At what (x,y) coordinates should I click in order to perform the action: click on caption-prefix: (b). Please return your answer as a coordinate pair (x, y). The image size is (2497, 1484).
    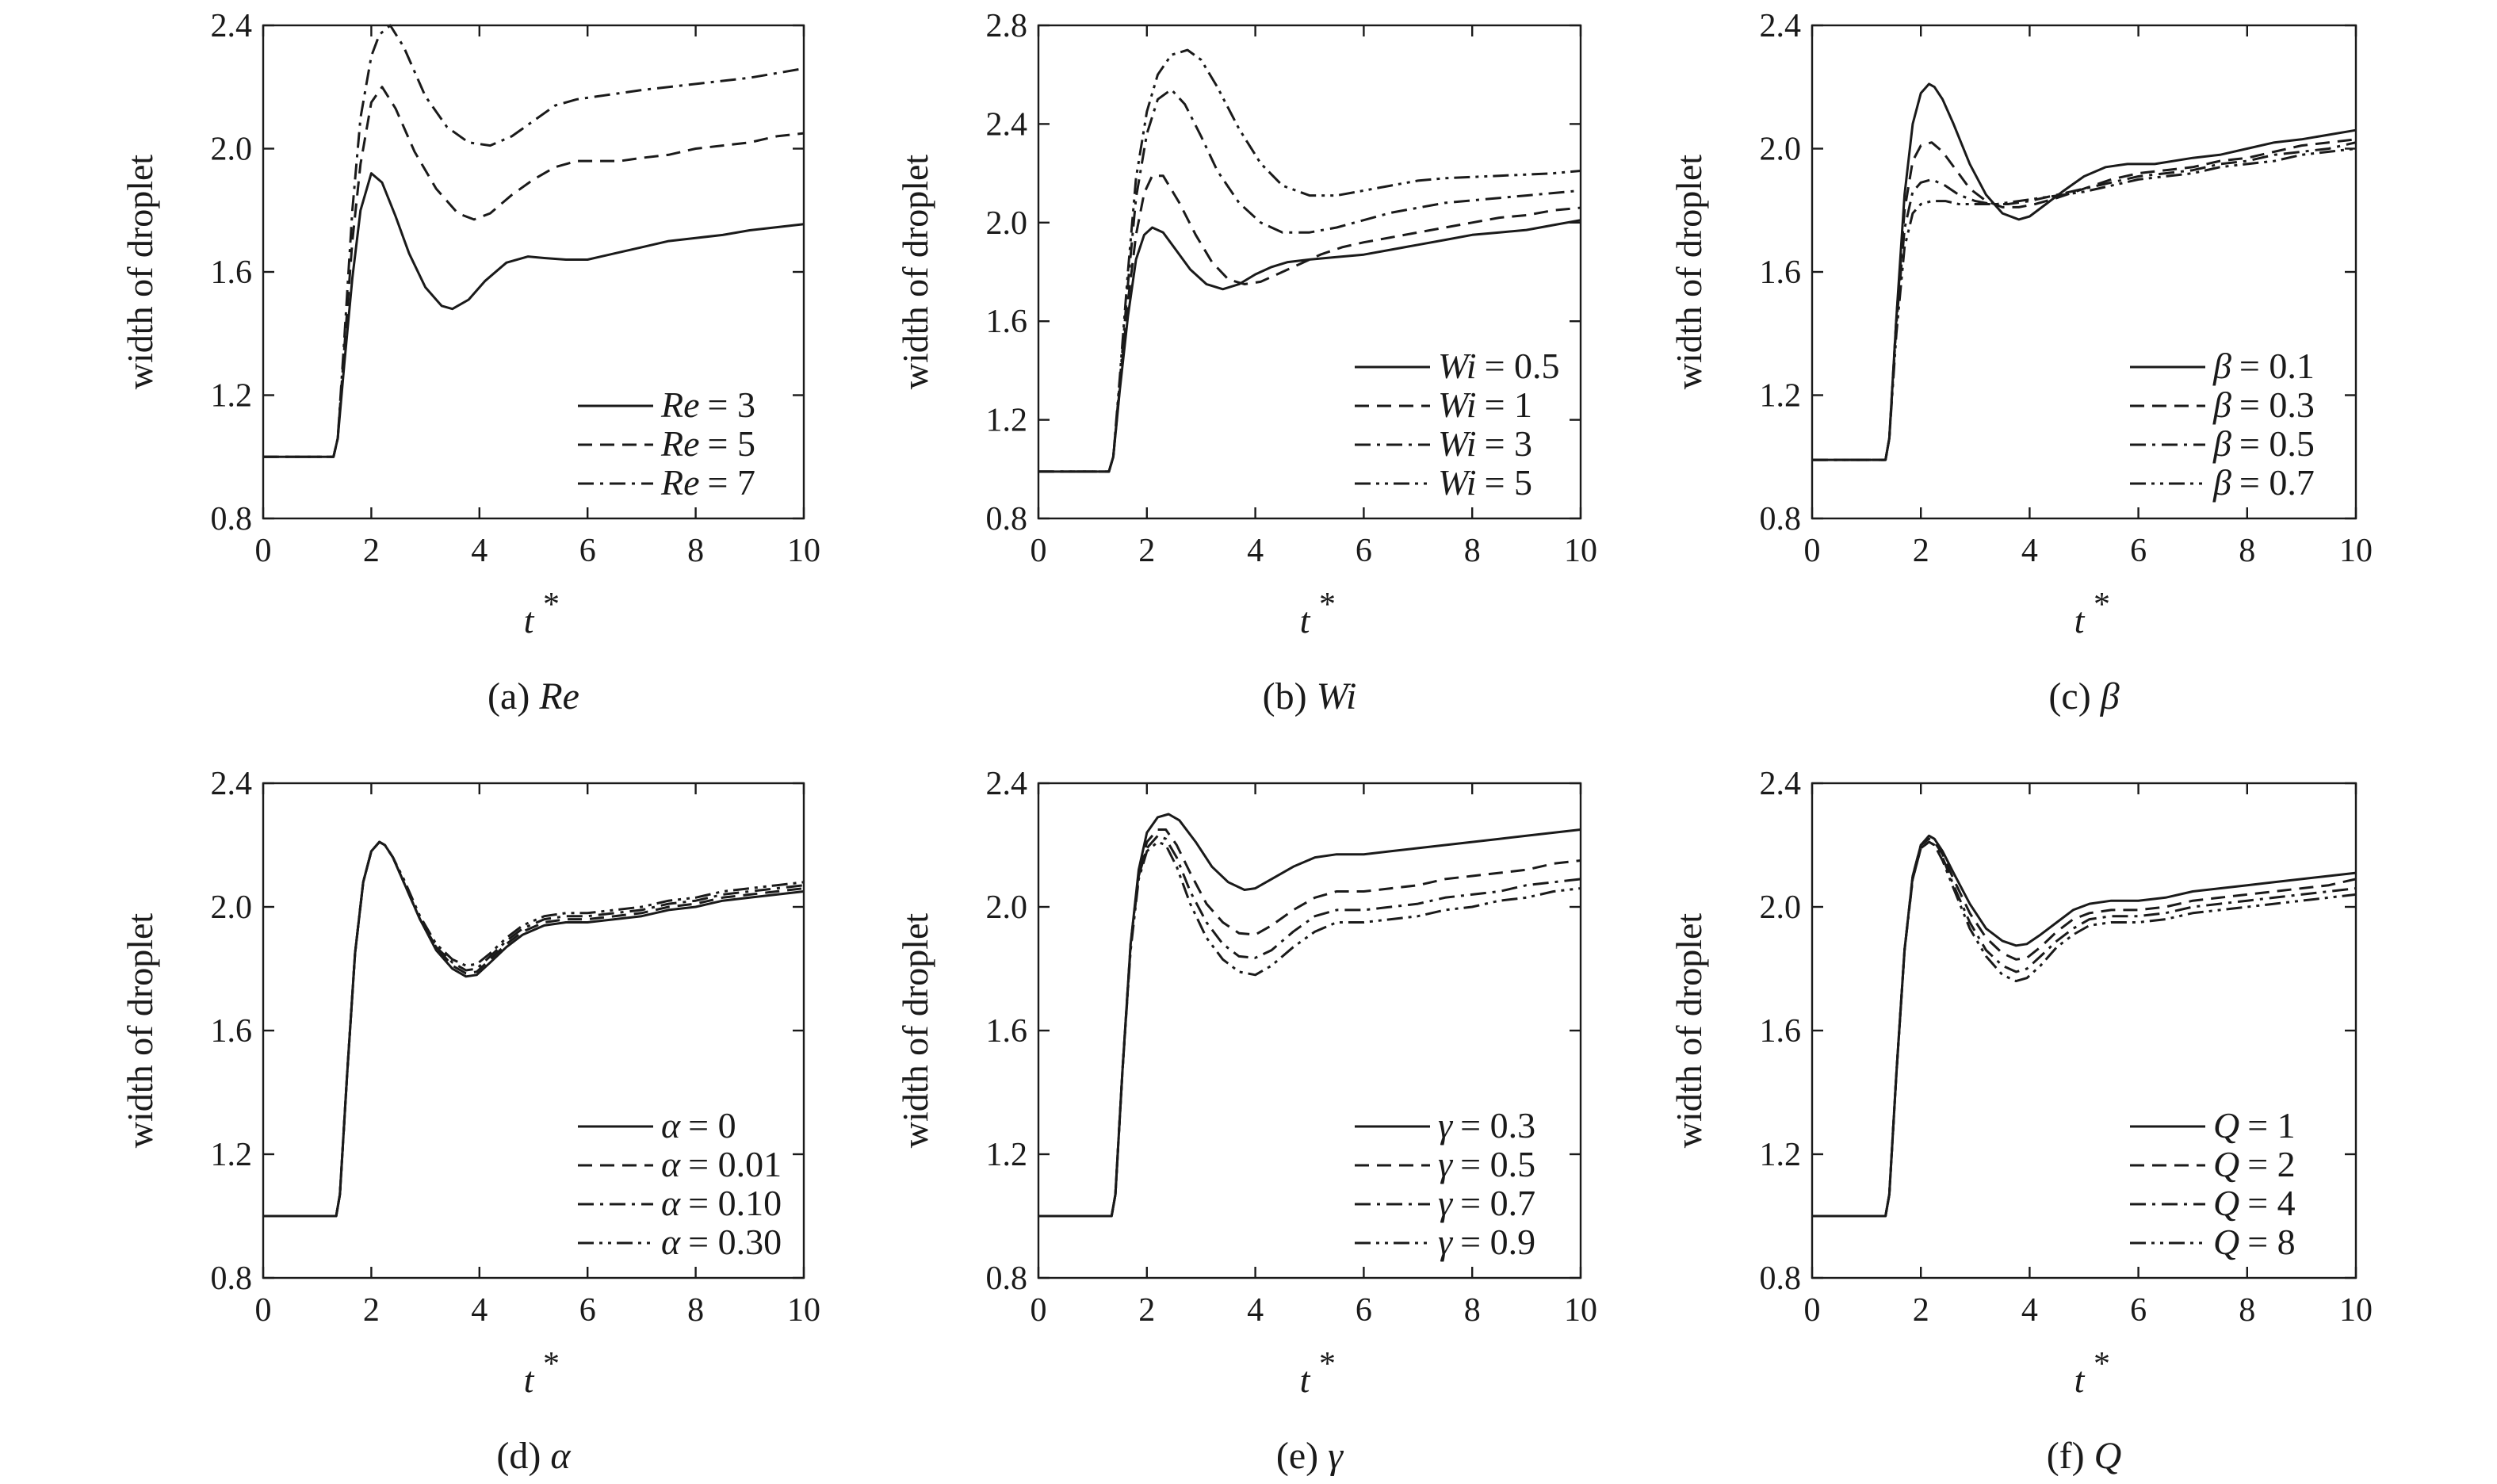
    Looking at the image, I should click on (1290, 696).